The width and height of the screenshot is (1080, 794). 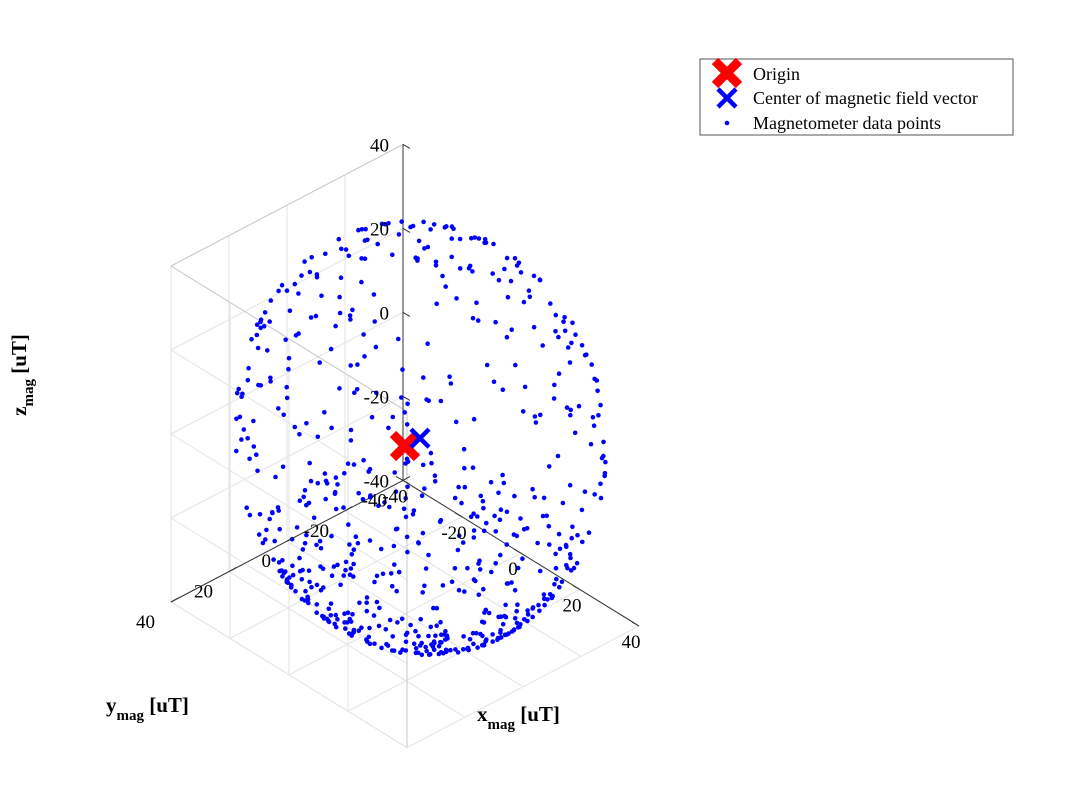 I want to click on legend-item-data-points: Magnetometer data points, so click(x=832, y=123).